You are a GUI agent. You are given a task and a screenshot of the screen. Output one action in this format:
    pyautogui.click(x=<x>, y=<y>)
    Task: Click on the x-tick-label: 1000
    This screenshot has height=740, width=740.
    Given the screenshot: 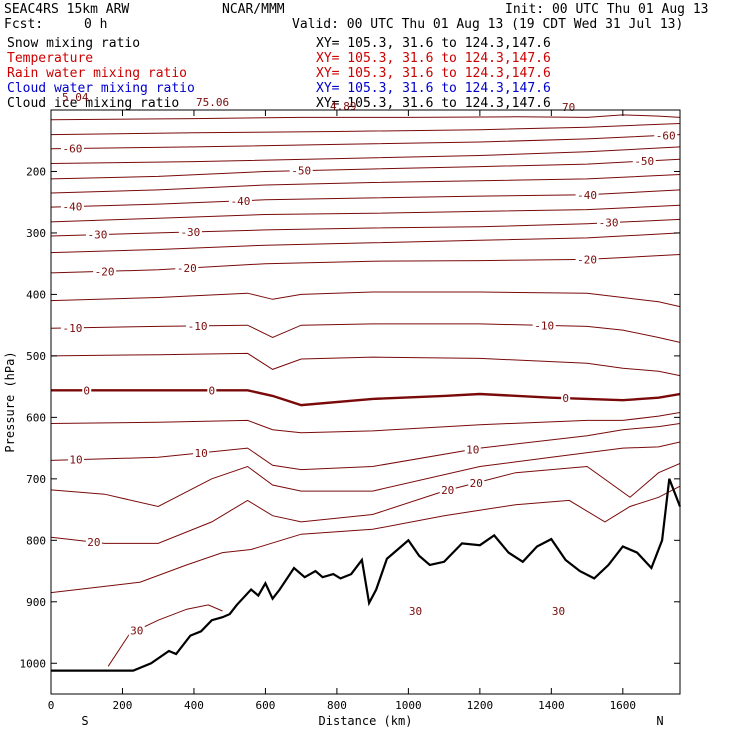 What is the action you would take?
    pyautogui.click(x=408, y=705)
    